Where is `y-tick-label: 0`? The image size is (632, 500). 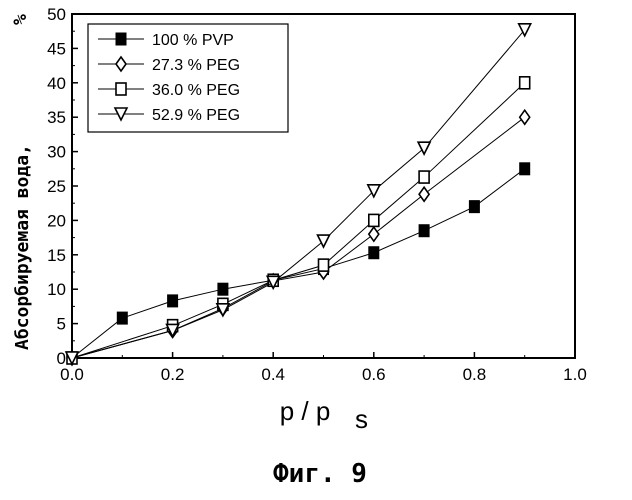 y-tick-label: 0 is located at coordinates (61, 358).